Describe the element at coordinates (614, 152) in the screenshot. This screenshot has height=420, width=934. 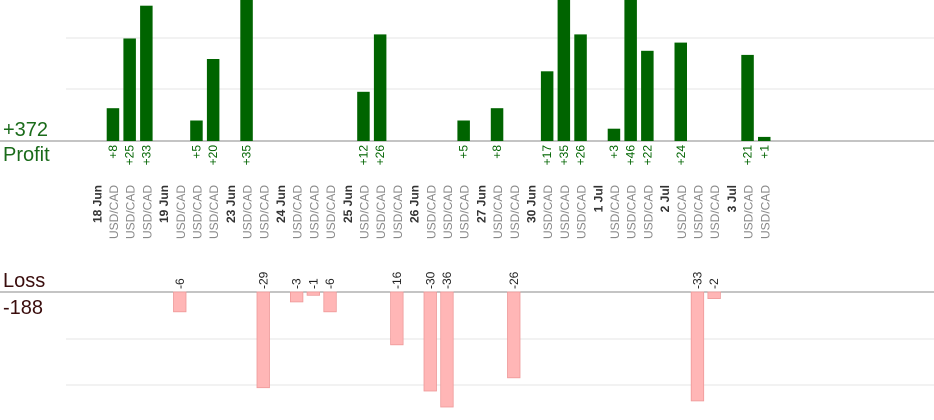
I see `profit-value-label: +3` at that location.